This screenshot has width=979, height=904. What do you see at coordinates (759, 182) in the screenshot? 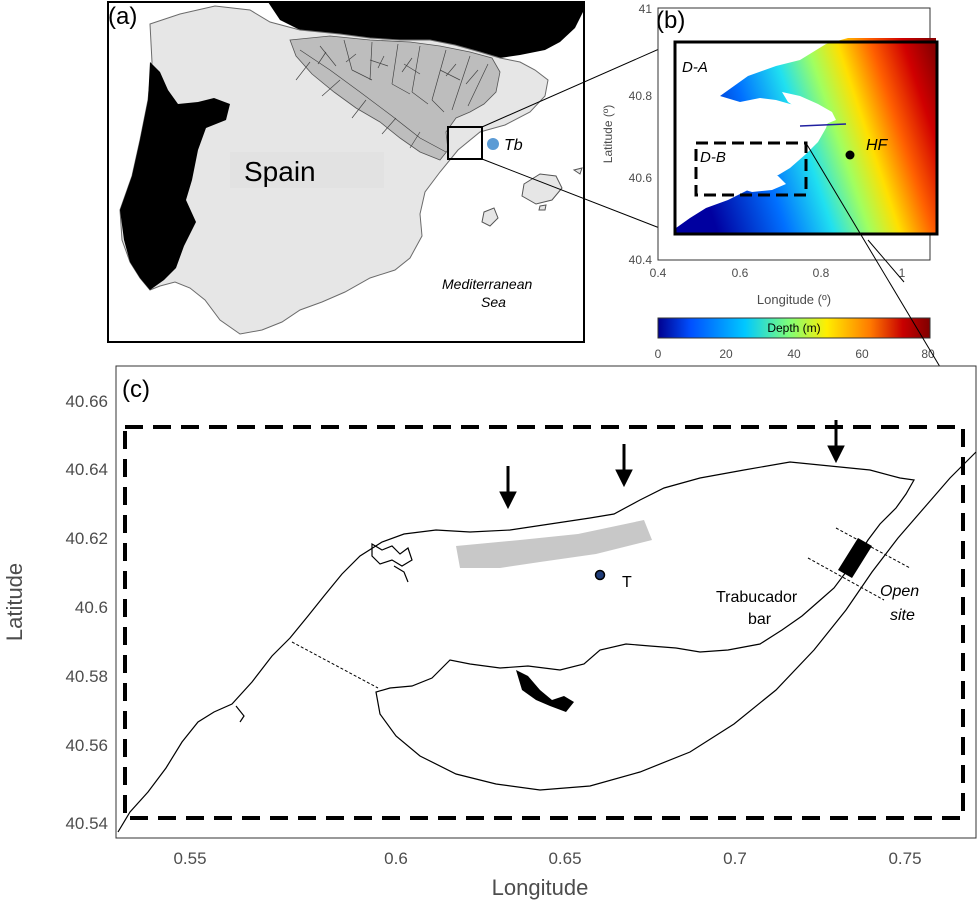
I see `alfacs-bay` at bounding box center [759, 182].